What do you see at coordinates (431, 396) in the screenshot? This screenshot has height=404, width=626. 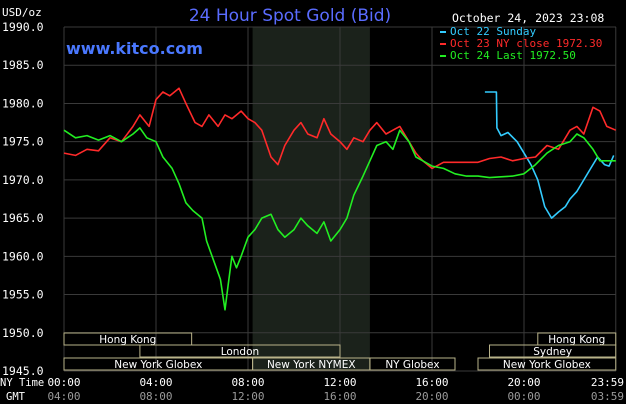 I see `x-tick-gmt-label: 20:00` at bounding box center [431, 396].